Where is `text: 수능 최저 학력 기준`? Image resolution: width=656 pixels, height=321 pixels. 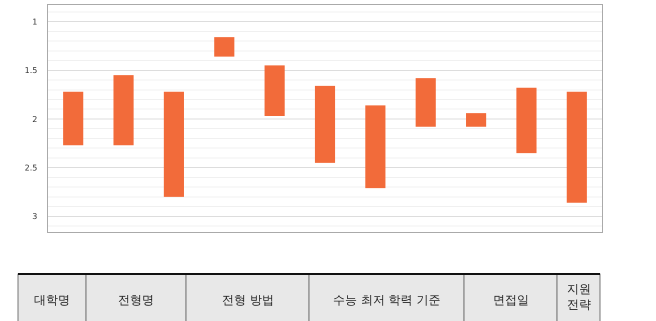 text: 수능 최저 학력 기준 is located at coordinates (386, 300).